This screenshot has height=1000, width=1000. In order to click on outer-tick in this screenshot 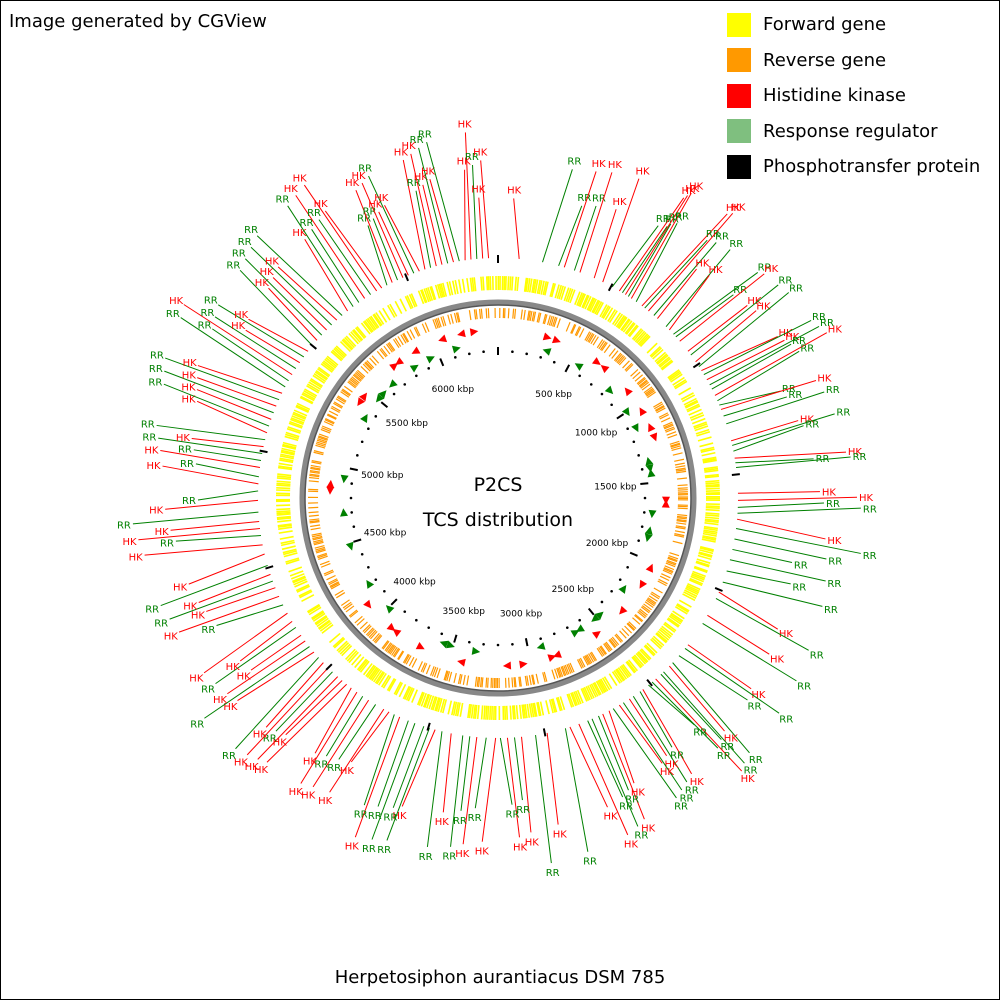, I will do `click(544, 732)`.